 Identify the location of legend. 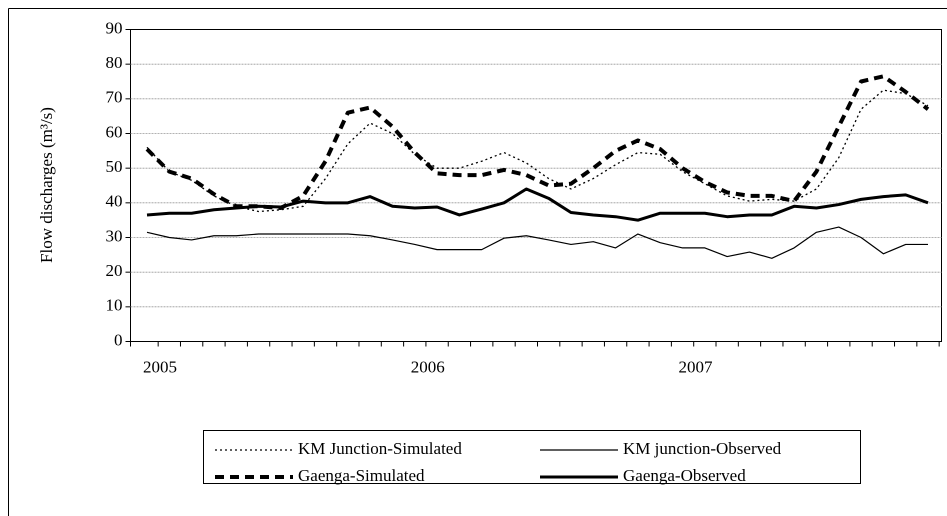
(532, 457).